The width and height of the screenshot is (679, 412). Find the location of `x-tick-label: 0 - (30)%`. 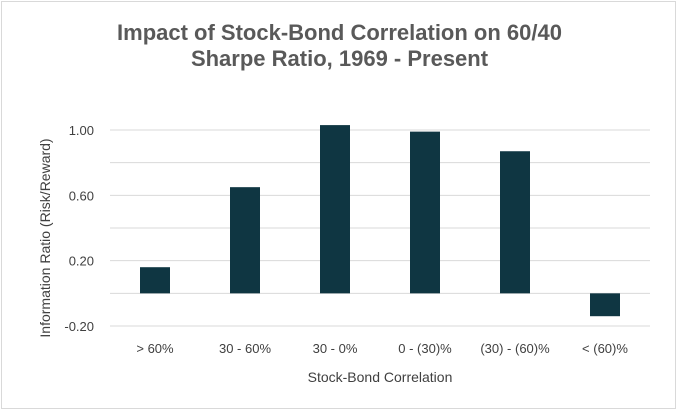

x-tick-label: 0 - (30)% is located at coordinates (425, 348).